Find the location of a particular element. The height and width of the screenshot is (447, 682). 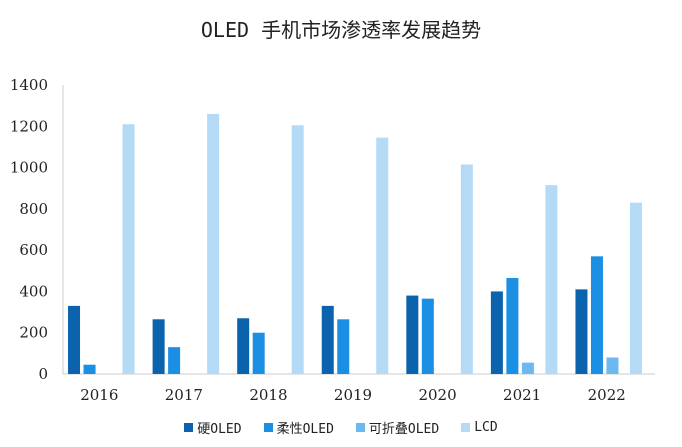

bar-1-2020 is located at coordinates (427, 336).